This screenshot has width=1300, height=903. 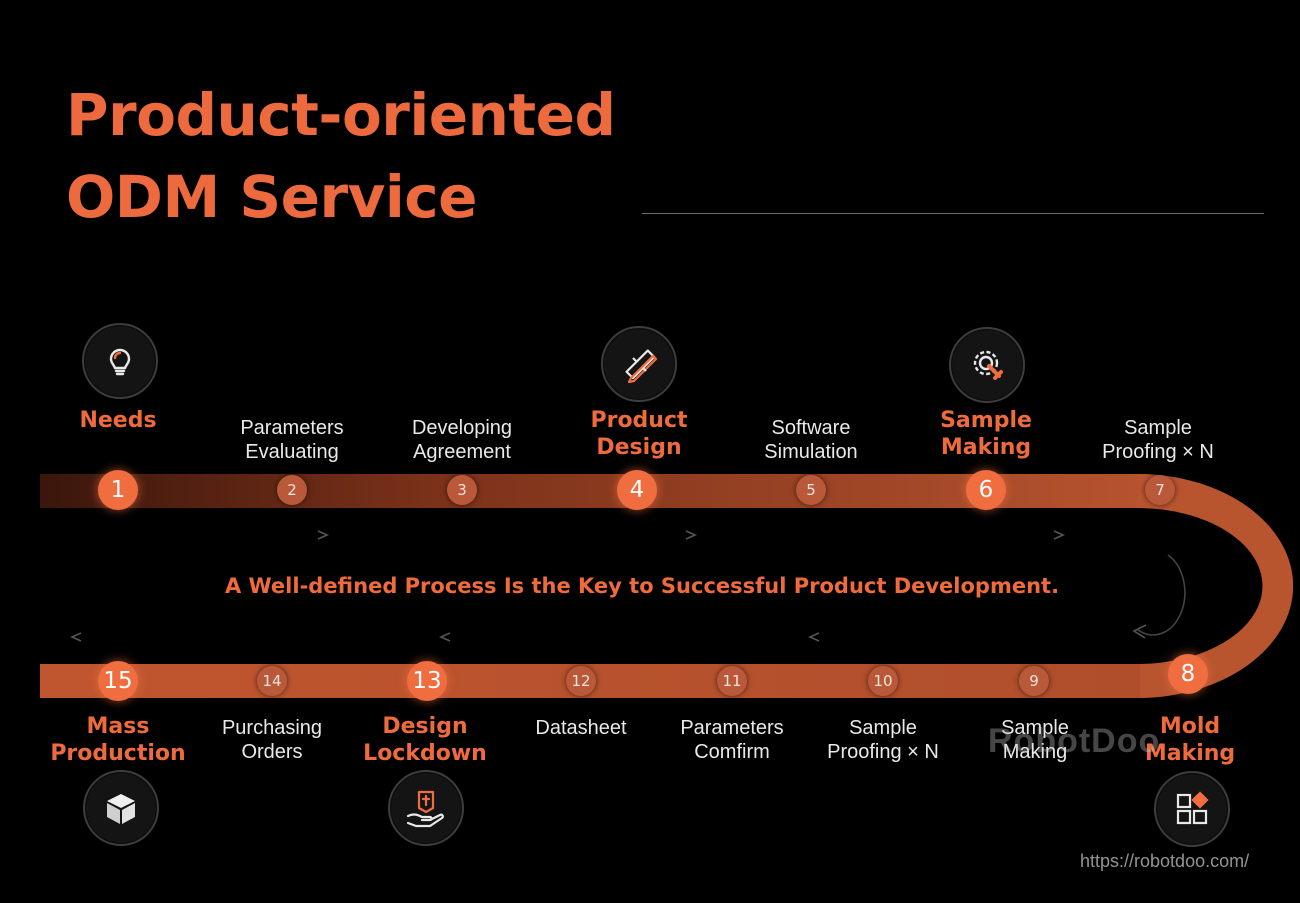 What do you see at coordinates (986, 490) in the screenshot?
I see `step-node-6: 6` at bounding box center [986, 490].